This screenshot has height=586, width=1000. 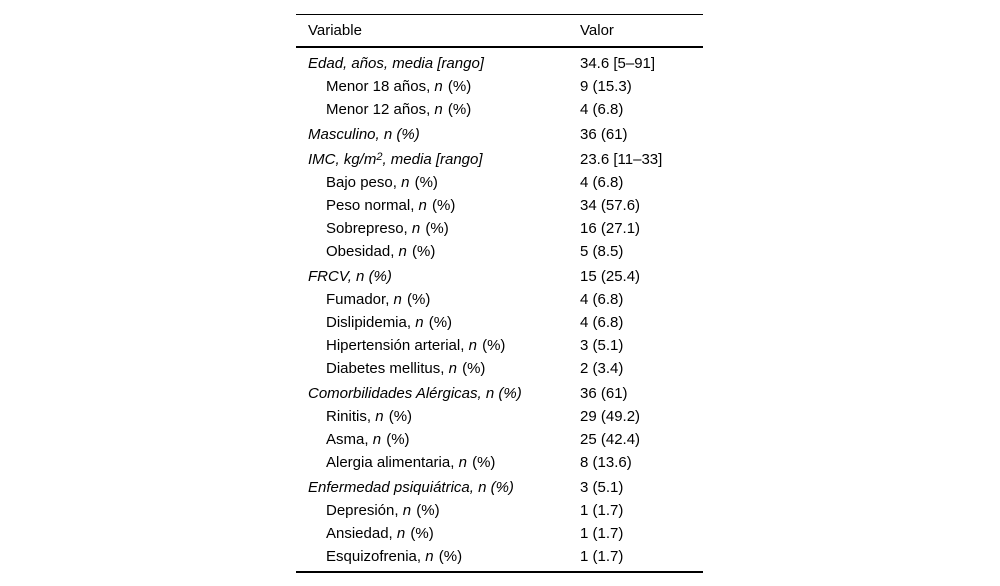 What do you see at coordinates (396, 63) in the screenshot?
I see `row-variable-label: Edad, años, media [rango]` at bounding box center [396, 63].